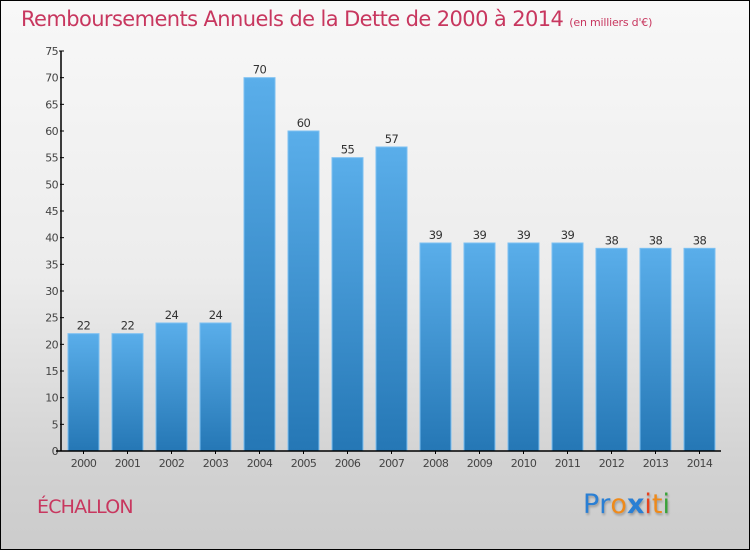  I want to click on logo-letter: P, so click(591, 504).